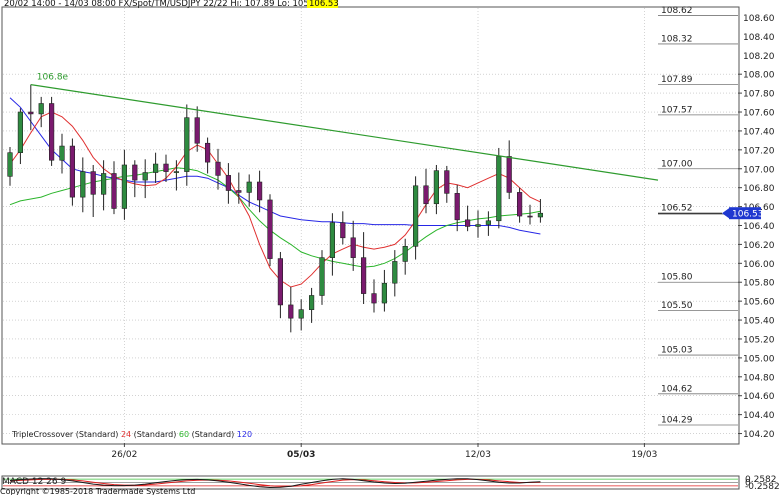  What do you see at coordinates (759, 19) in the screenshot?
I see `y-tick-label: 108.60` at bounding box center [759, 19].